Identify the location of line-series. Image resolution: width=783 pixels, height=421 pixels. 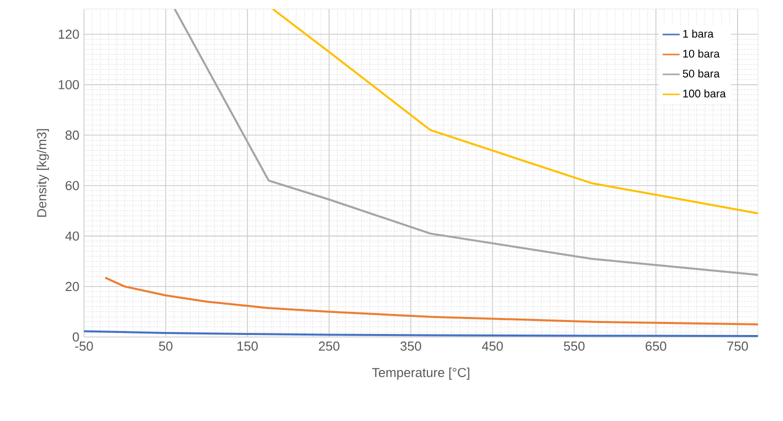
(431, 301).